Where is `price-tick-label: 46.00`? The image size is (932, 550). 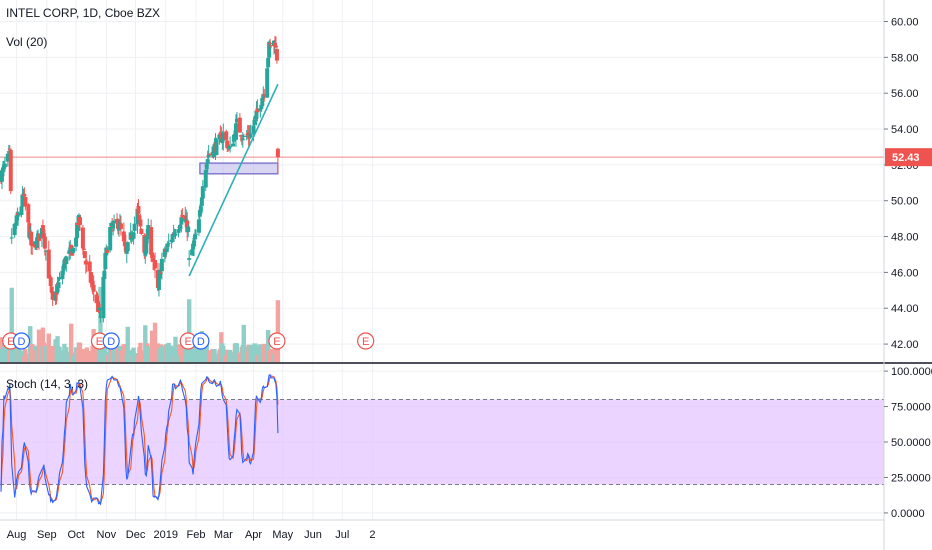
price-tick-label: 46.00 is located at coordinates (905, 273).